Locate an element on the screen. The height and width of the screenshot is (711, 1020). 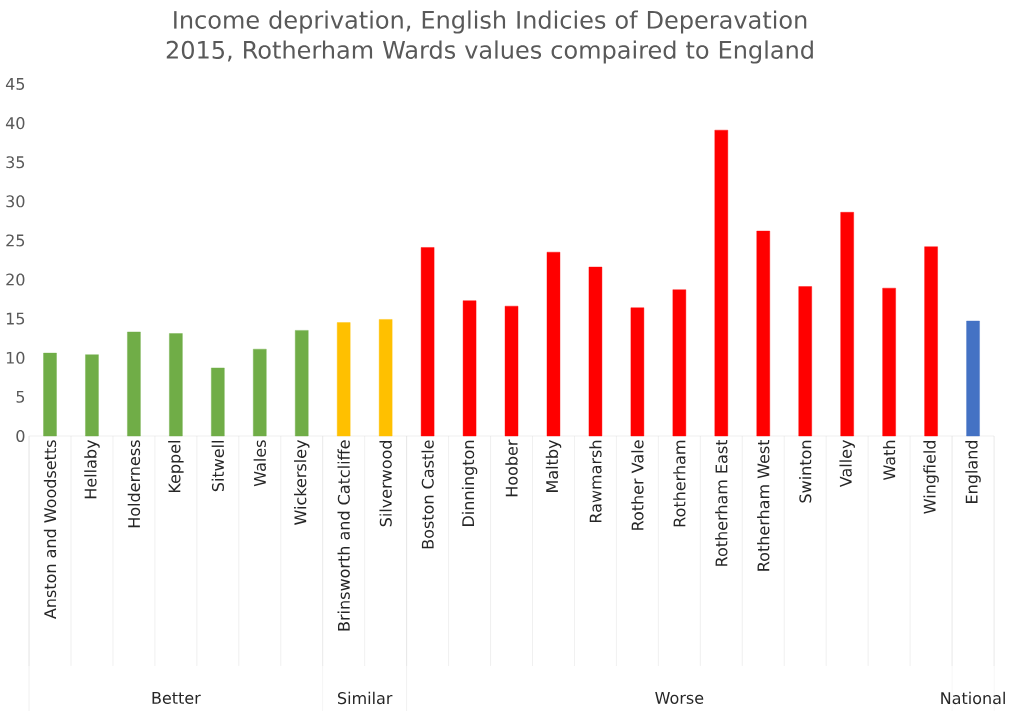
y-tick-label: 35 is located at coordinates (15, 162).